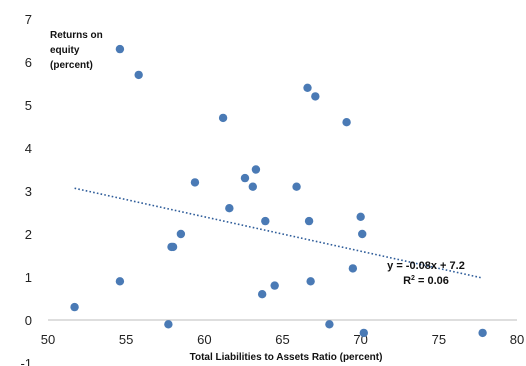 This screenshot has width=526, height=366. I want to click on y-axis-label-line-2: equity, so click(65, 50).